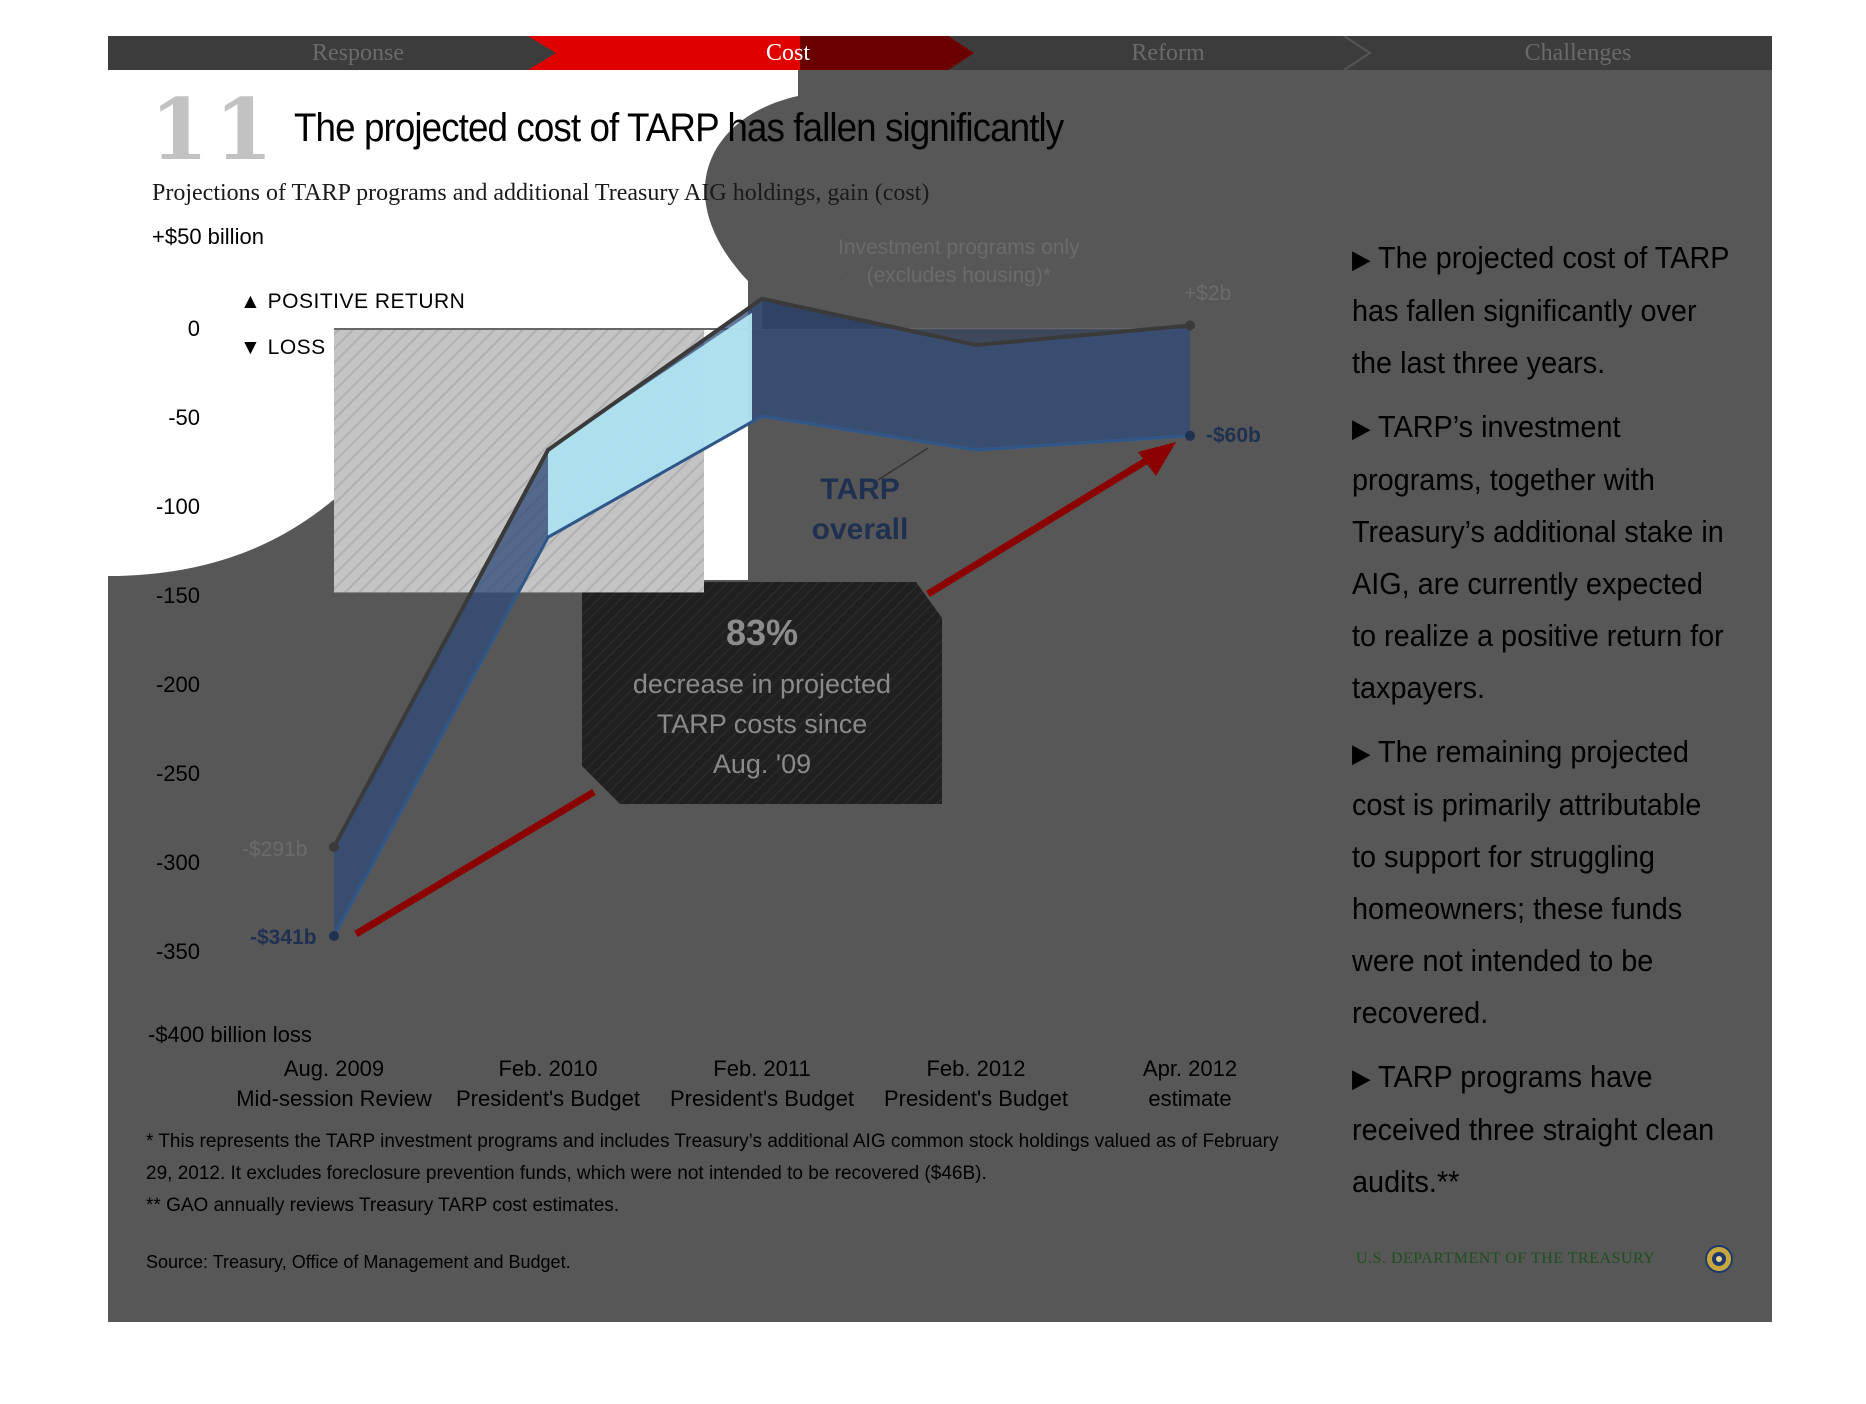  Describe the element at coordinates (976, 1084) in the screenshot. I see `x-tick-label: Feb. 2012 President's Budget` at that location.